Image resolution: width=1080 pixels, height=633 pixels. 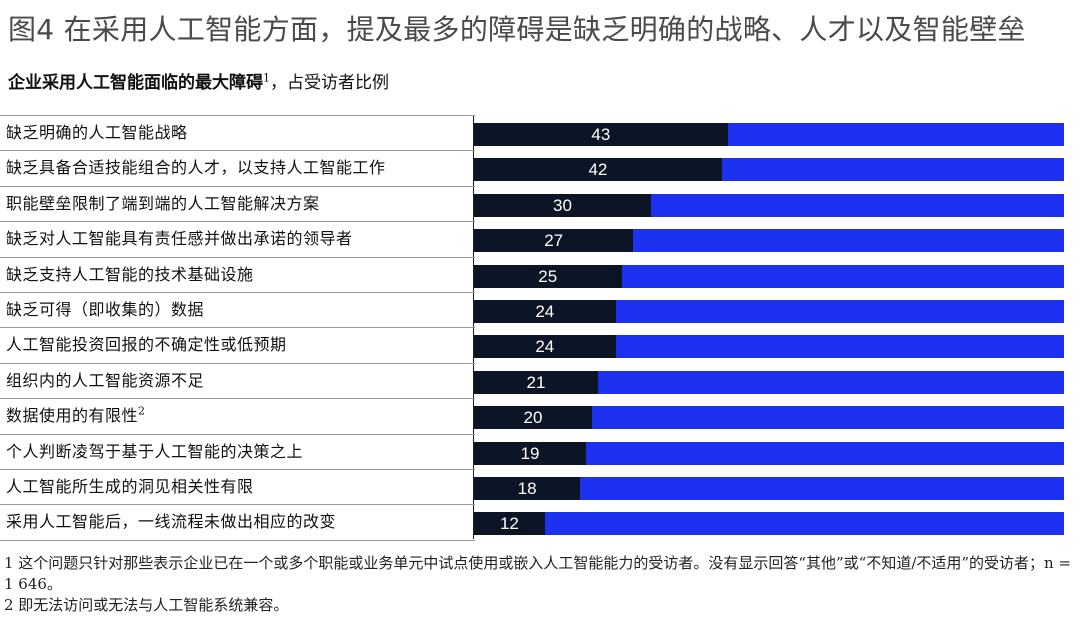 I want to click on chart-title: 图4 在采用人工智能方面，提及最多的障碍是缺乏明确的战略、人才以及智能壁垒, so click(x=517, y=29).